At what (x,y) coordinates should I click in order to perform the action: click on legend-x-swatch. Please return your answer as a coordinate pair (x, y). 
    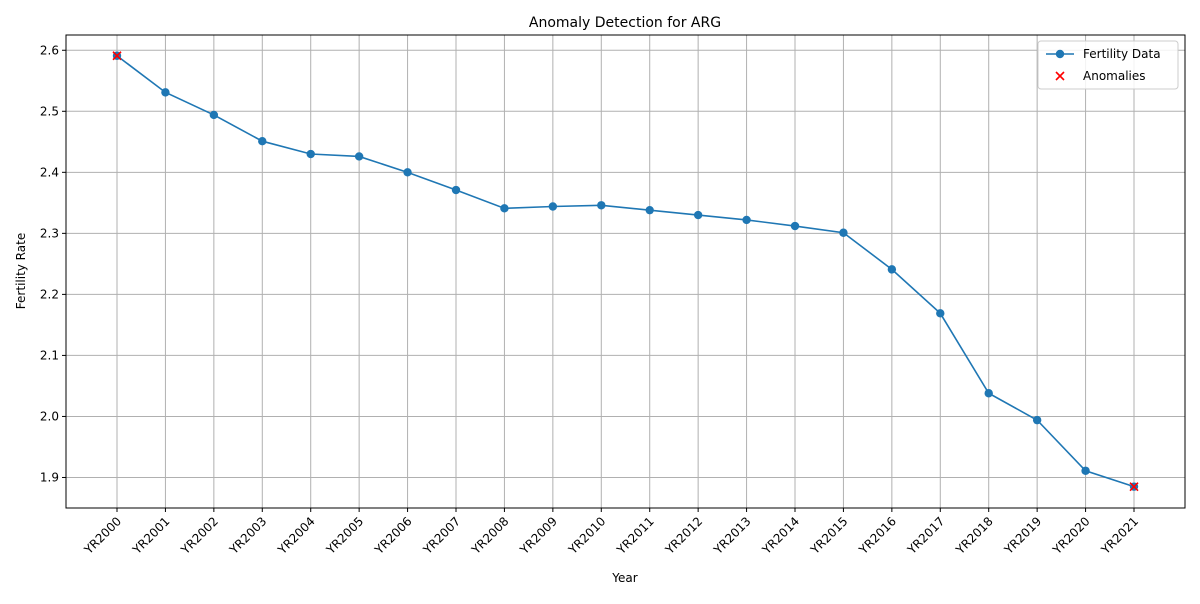
    Looking at the image, I should click on (1060, 76).